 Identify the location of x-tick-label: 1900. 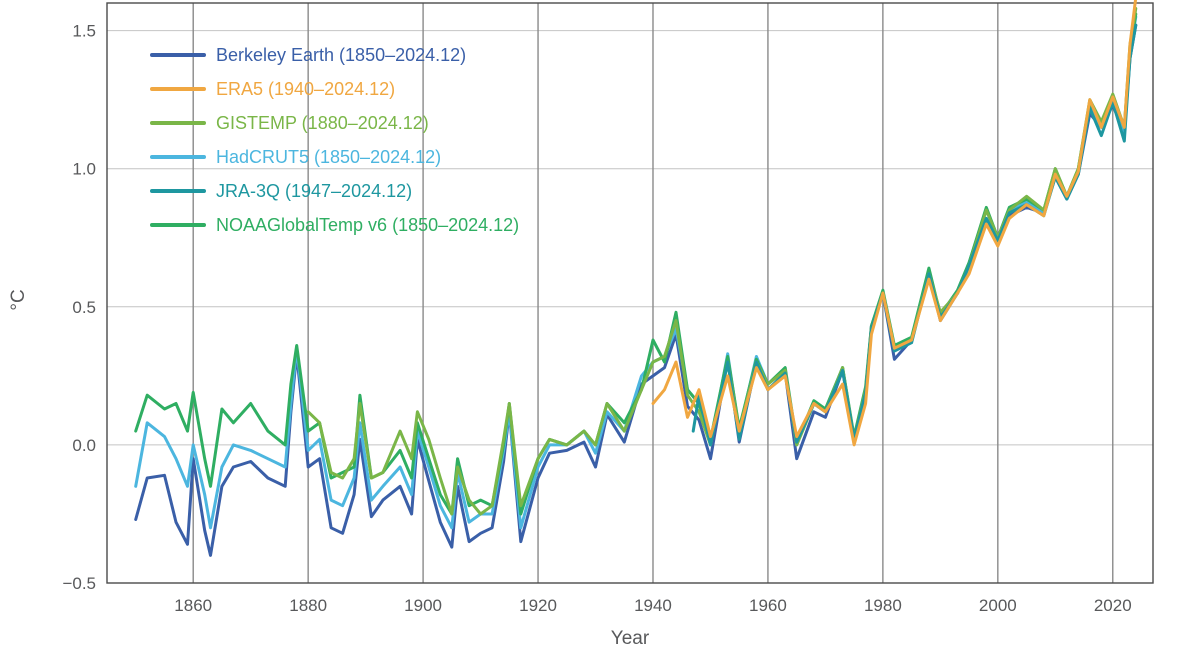
(423, 605).